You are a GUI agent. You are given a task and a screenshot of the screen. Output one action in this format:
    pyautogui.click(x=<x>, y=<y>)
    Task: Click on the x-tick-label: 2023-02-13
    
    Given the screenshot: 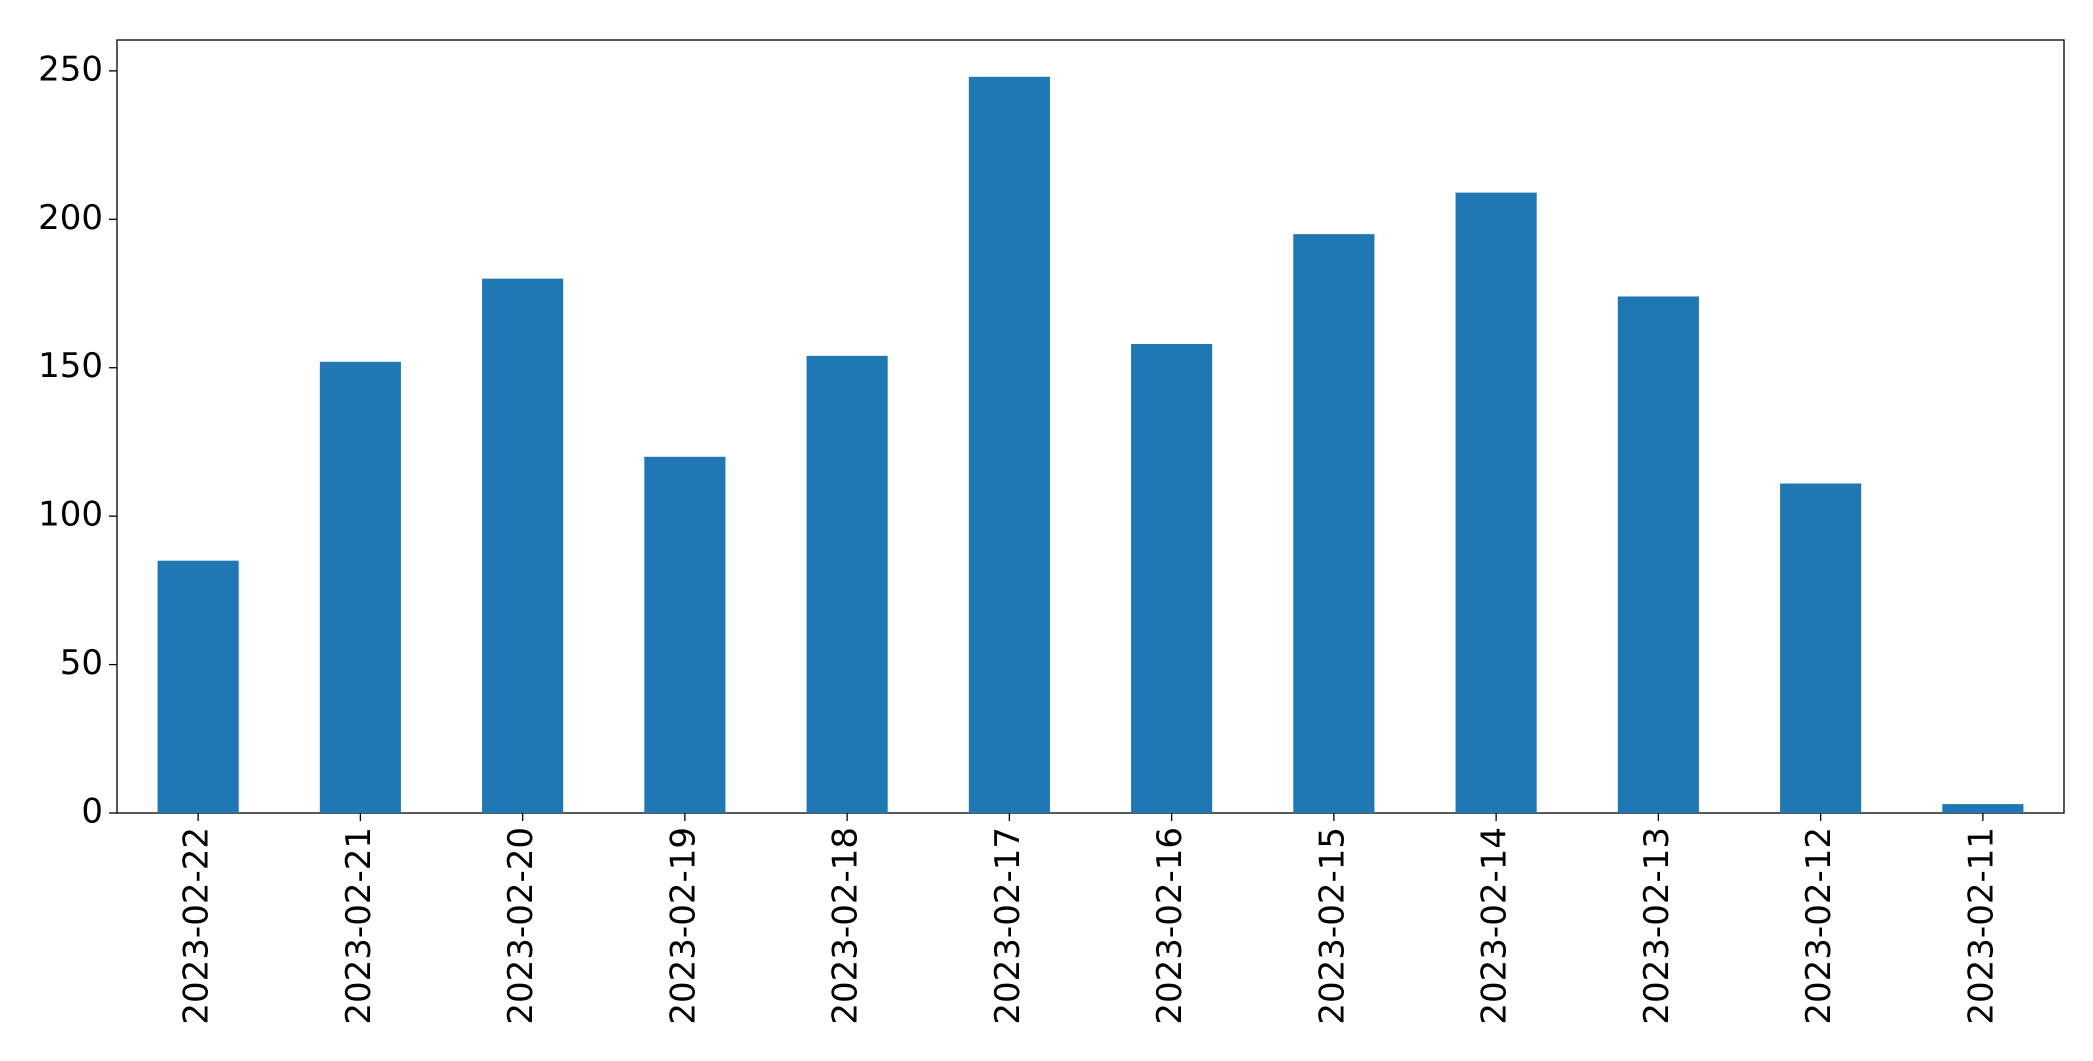 What is the action you would take?
    pyautogui.click(x=1657, y=926)
    